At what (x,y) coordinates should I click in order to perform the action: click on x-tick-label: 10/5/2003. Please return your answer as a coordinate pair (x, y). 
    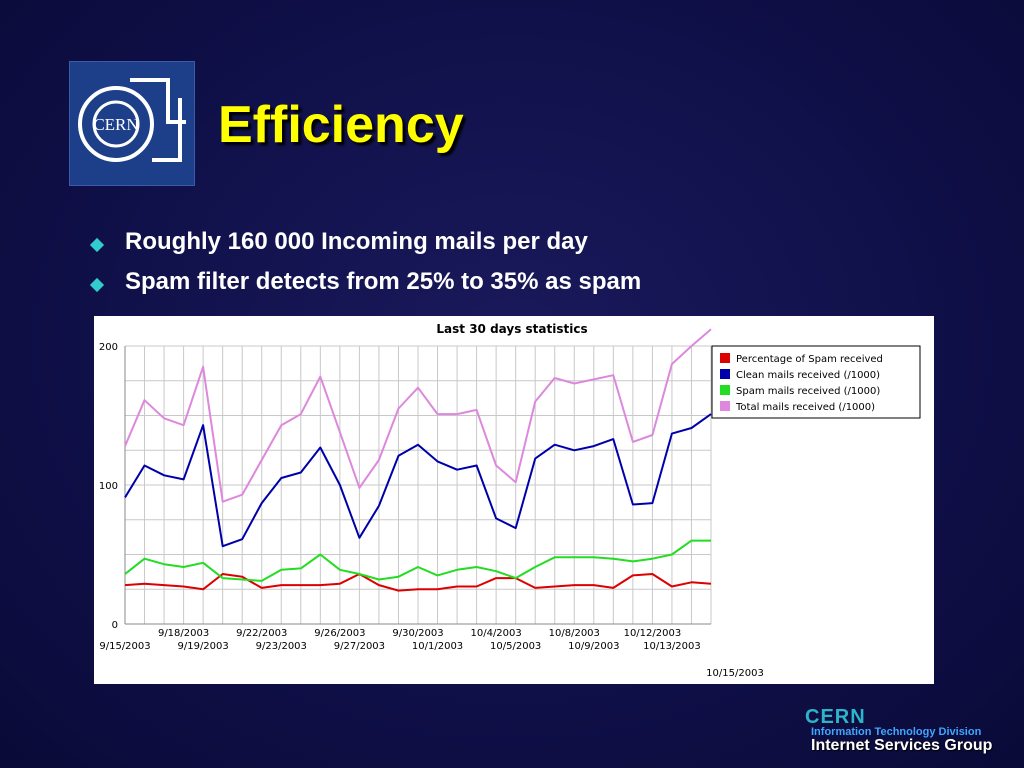
    Looking at the image, I should click on (515, 646).